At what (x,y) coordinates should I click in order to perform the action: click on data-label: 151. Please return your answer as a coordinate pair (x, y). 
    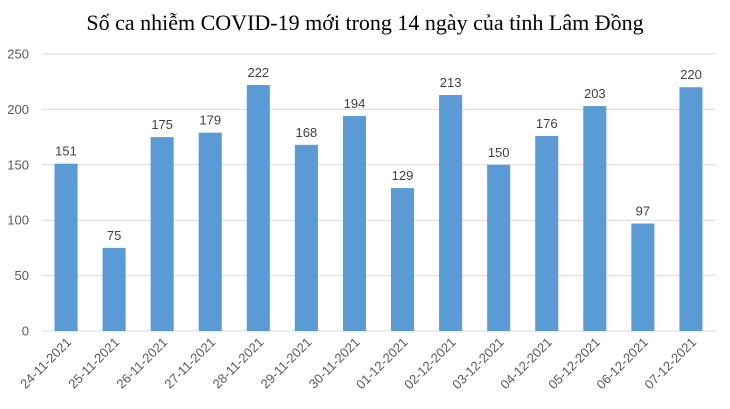
    Looking at the image, I should click on (66, 151).